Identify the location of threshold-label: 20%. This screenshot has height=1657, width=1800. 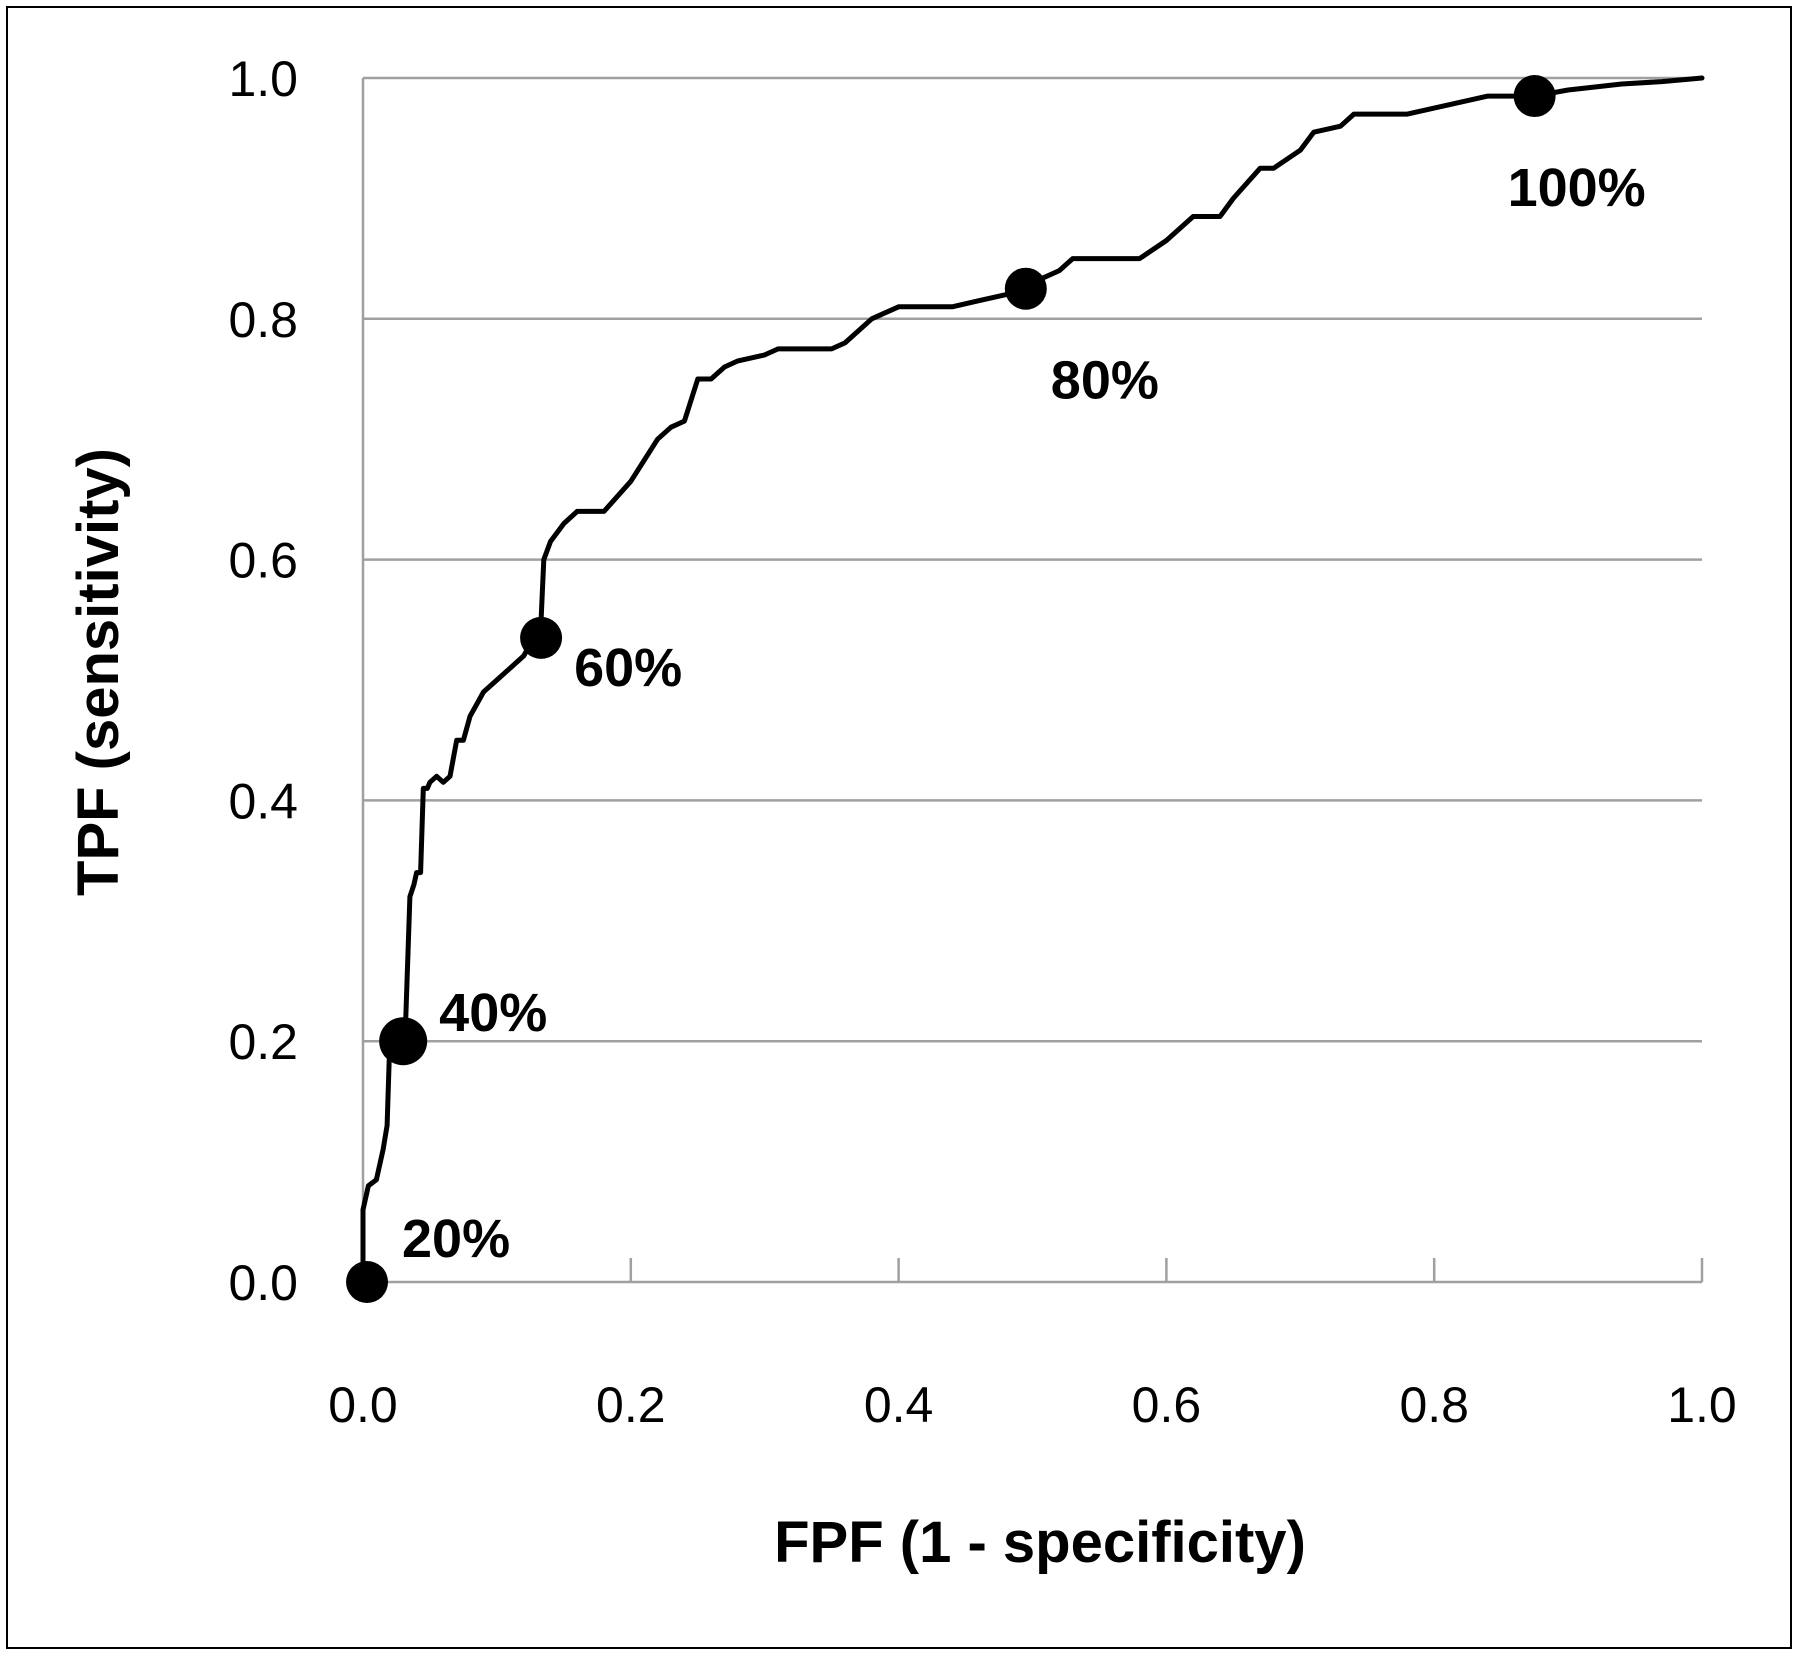
(456, 1239).